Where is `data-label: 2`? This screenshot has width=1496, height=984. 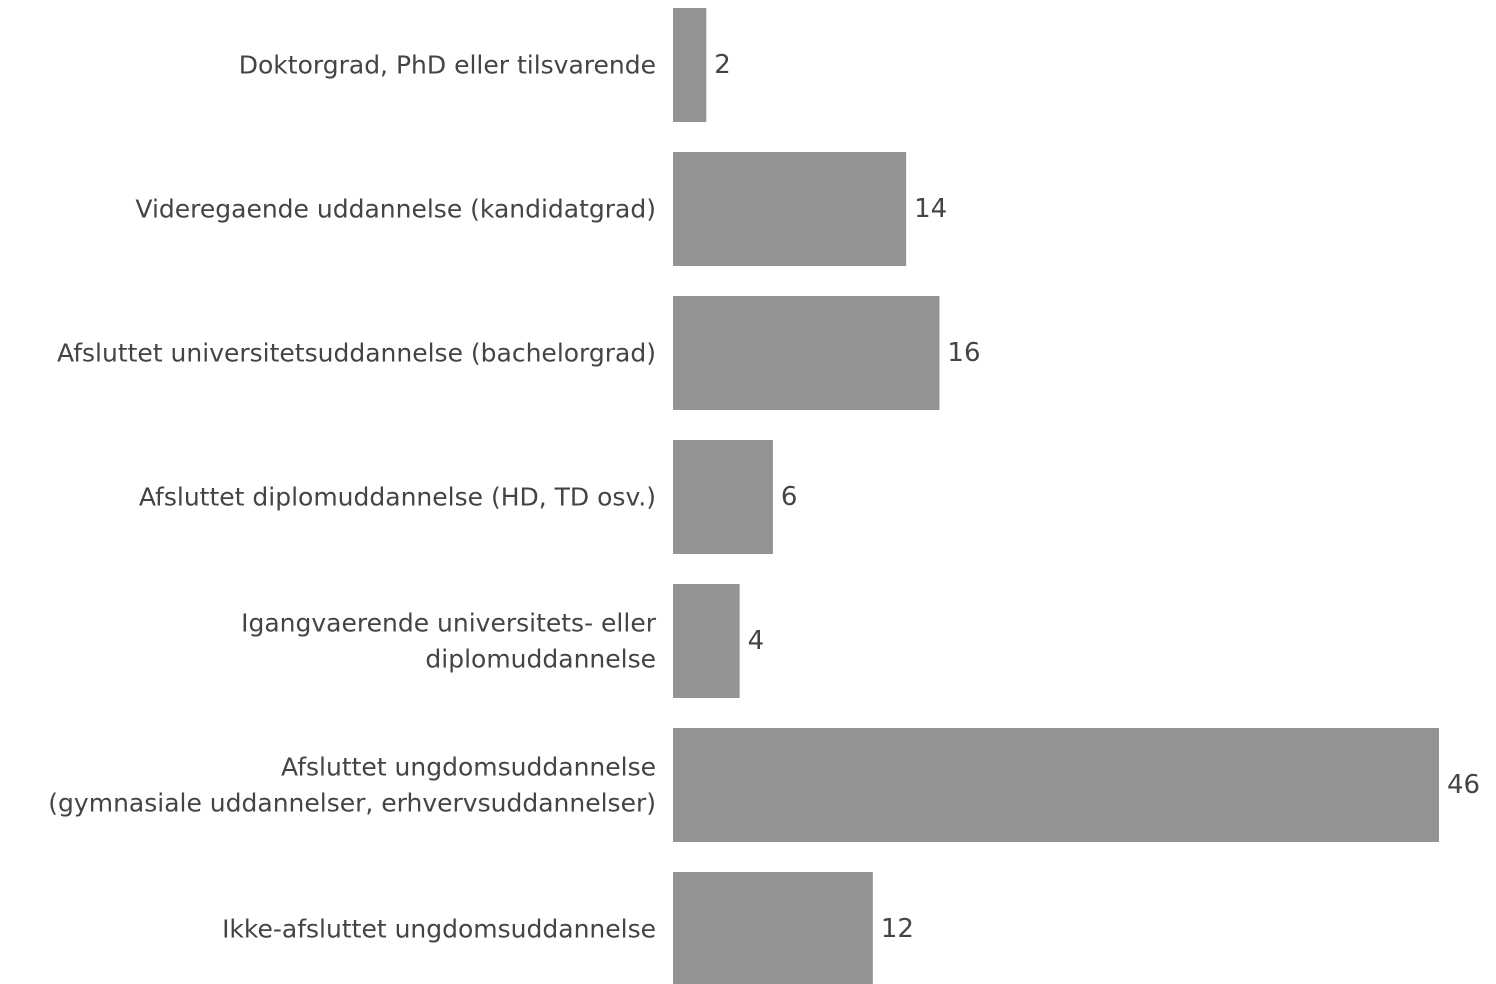
data-label: 2 is located at coordinates (722, 65).